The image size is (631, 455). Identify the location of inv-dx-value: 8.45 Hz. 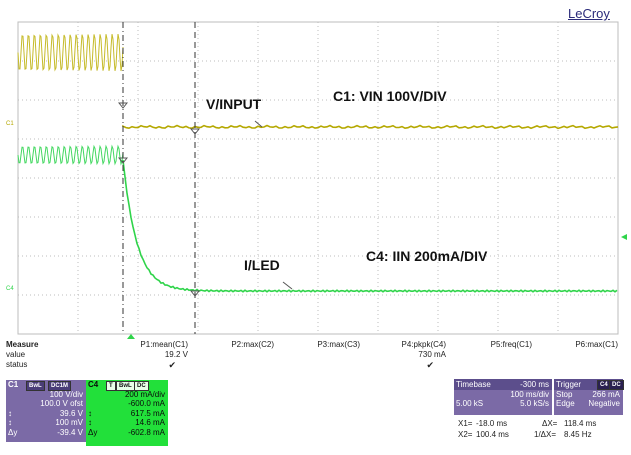
(578, 434).